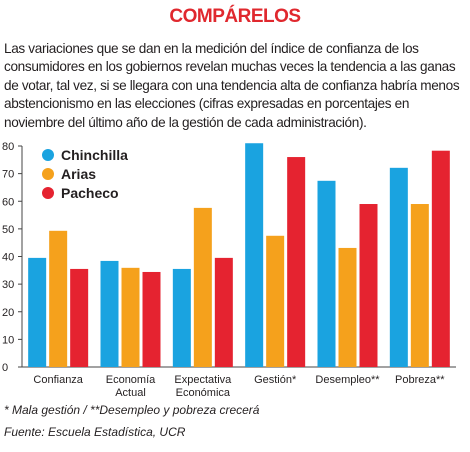  I want to click on y-tick-label: 50, so click(8, 230).